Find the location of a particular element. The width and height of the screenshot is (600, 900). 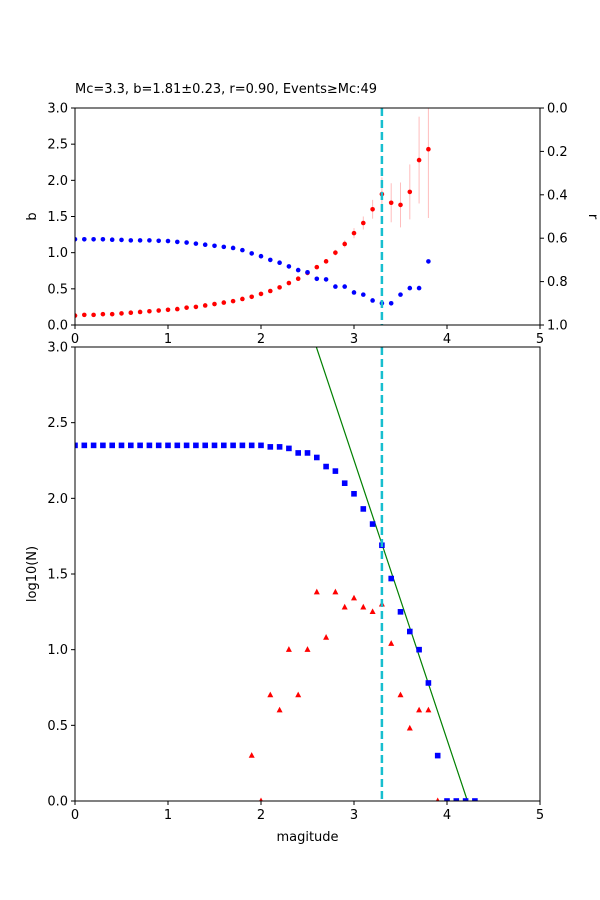

bottom-ylabel: log10(N) is located at coordinates (32, 574).